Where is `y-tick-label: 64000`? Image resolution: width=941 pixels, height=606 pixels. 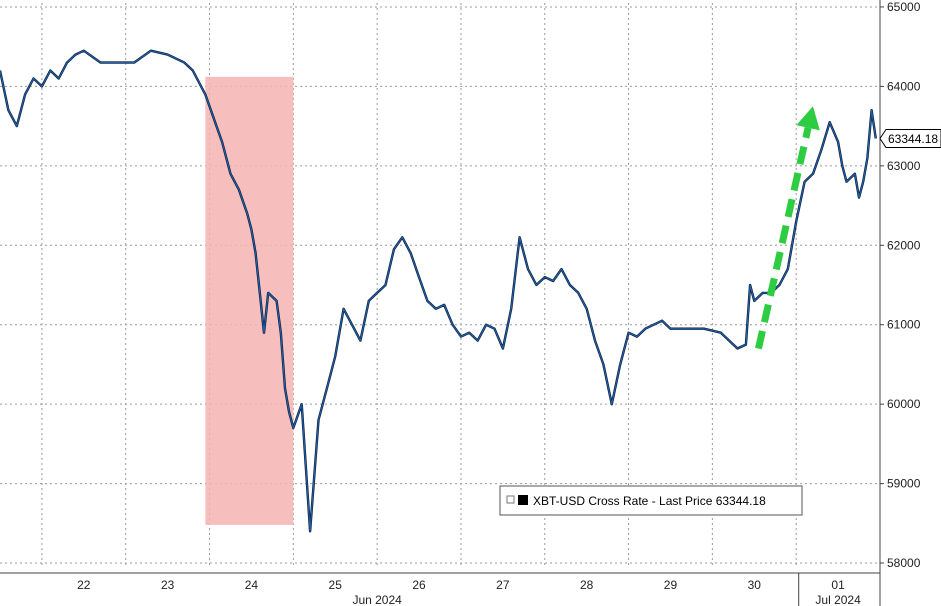 y-tick-label: 64000 is located at coordinates (904, 86).